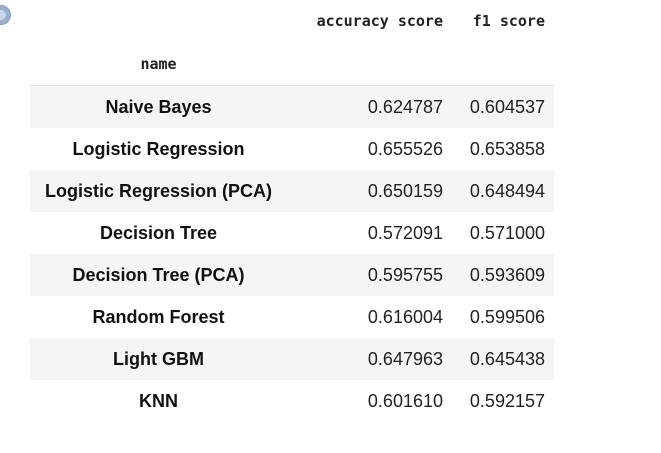 The height and width of the screenshot is (453, 661). What do you see at coordinates (158, 106) in the screenshot?
I see `row-name-cell: Naive Bayes` at bounding box center [158, 106].